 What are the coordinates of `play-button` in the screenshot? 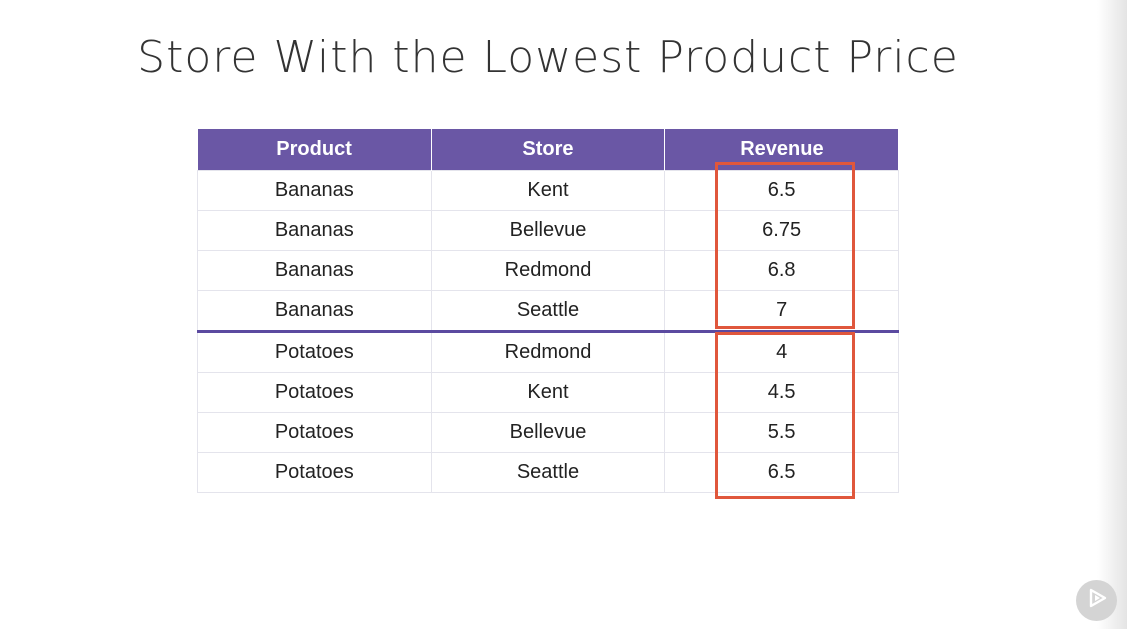 It's located at (1096, 600).